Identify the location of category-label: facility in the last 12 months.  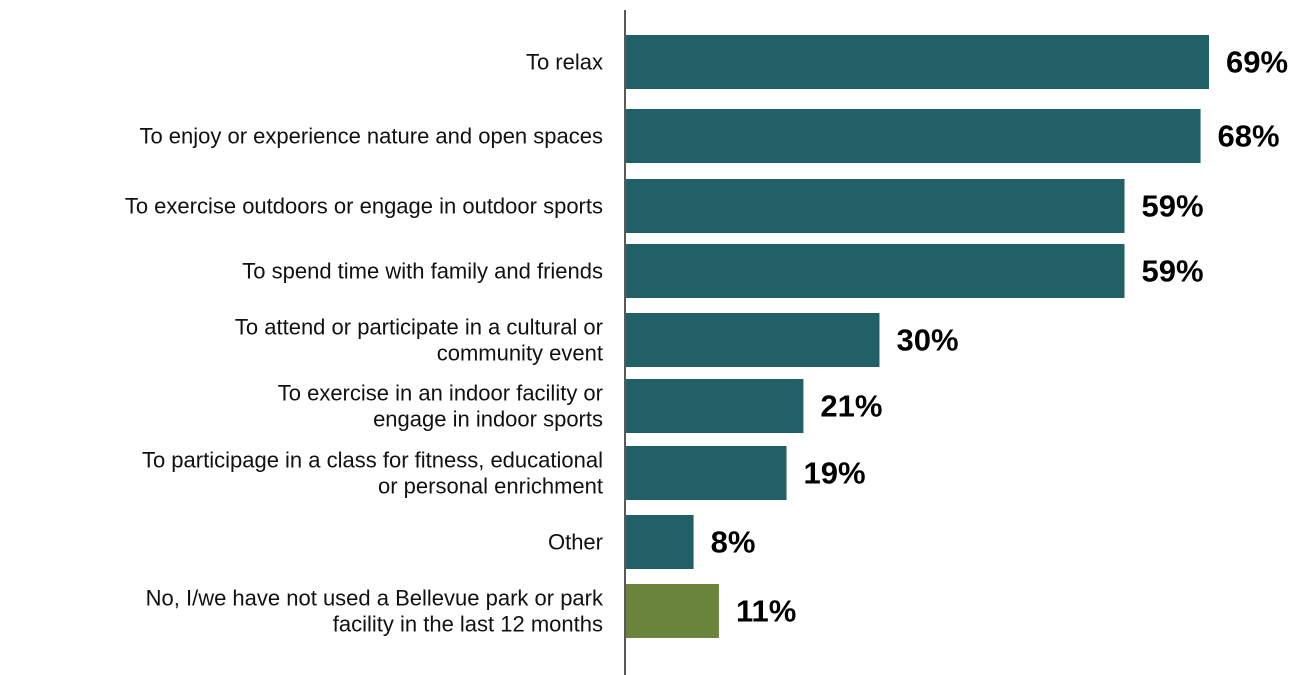
(468, 624).